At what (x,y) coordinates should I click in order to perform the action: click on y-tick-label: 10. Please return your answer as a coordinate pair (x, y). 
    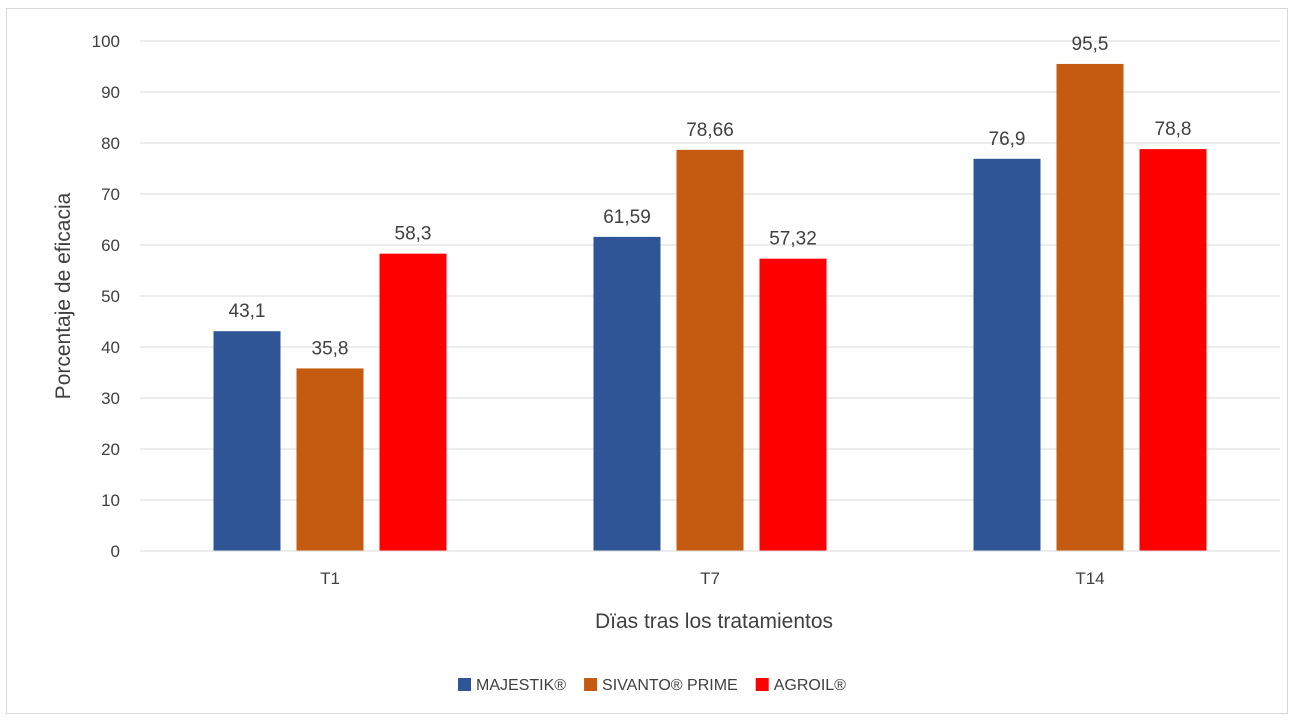
    Looking at the image, I should click on (110, 500).